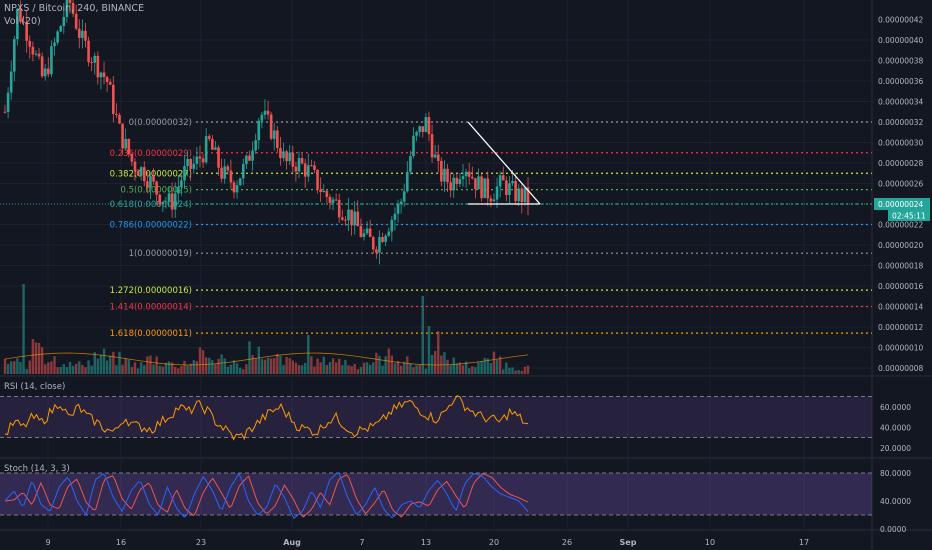 The height and width of the screenshot is (550, 932). What do you see at coordinates (901, 81) in the screenshot?
I see `price-tick-label: 0.00000036` at bounding box center [901, 81].